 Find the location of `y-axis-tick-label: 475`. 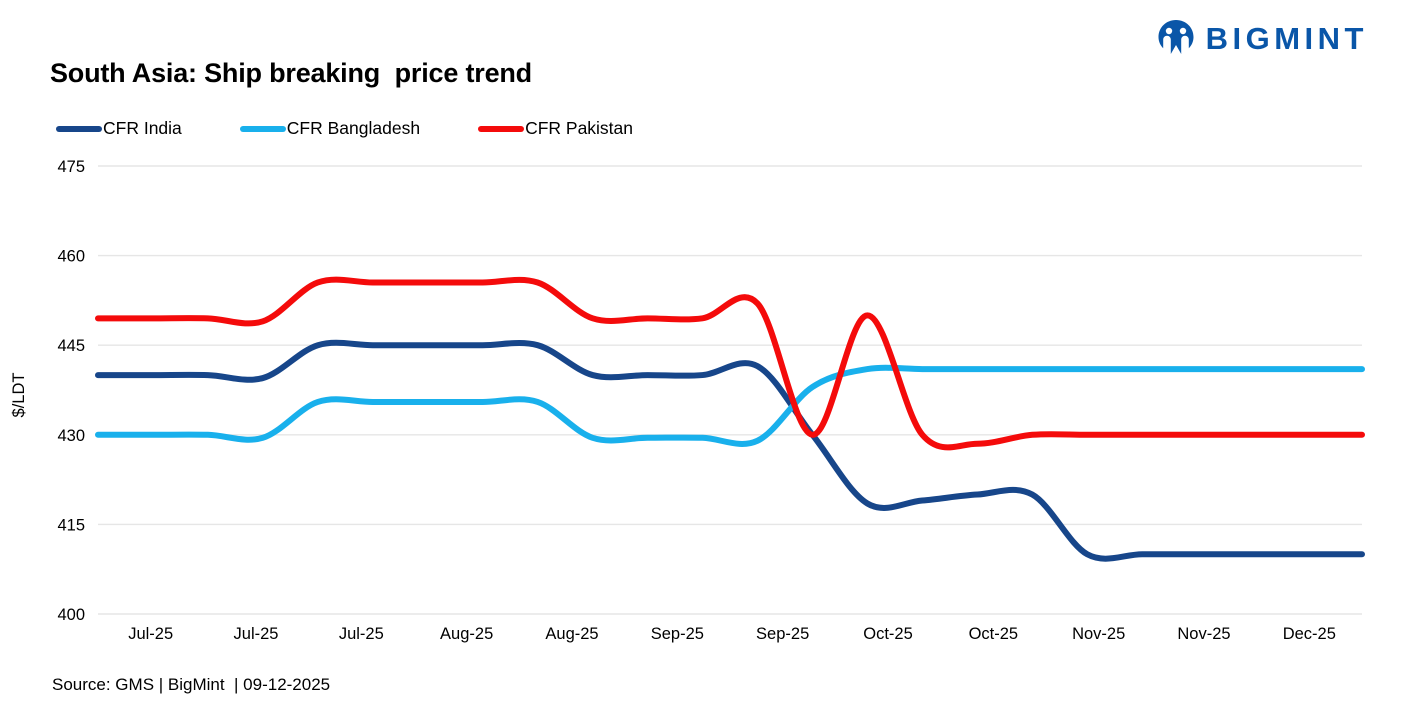

y-axis-tick-label: 475 is located at coordinates (71, 167).